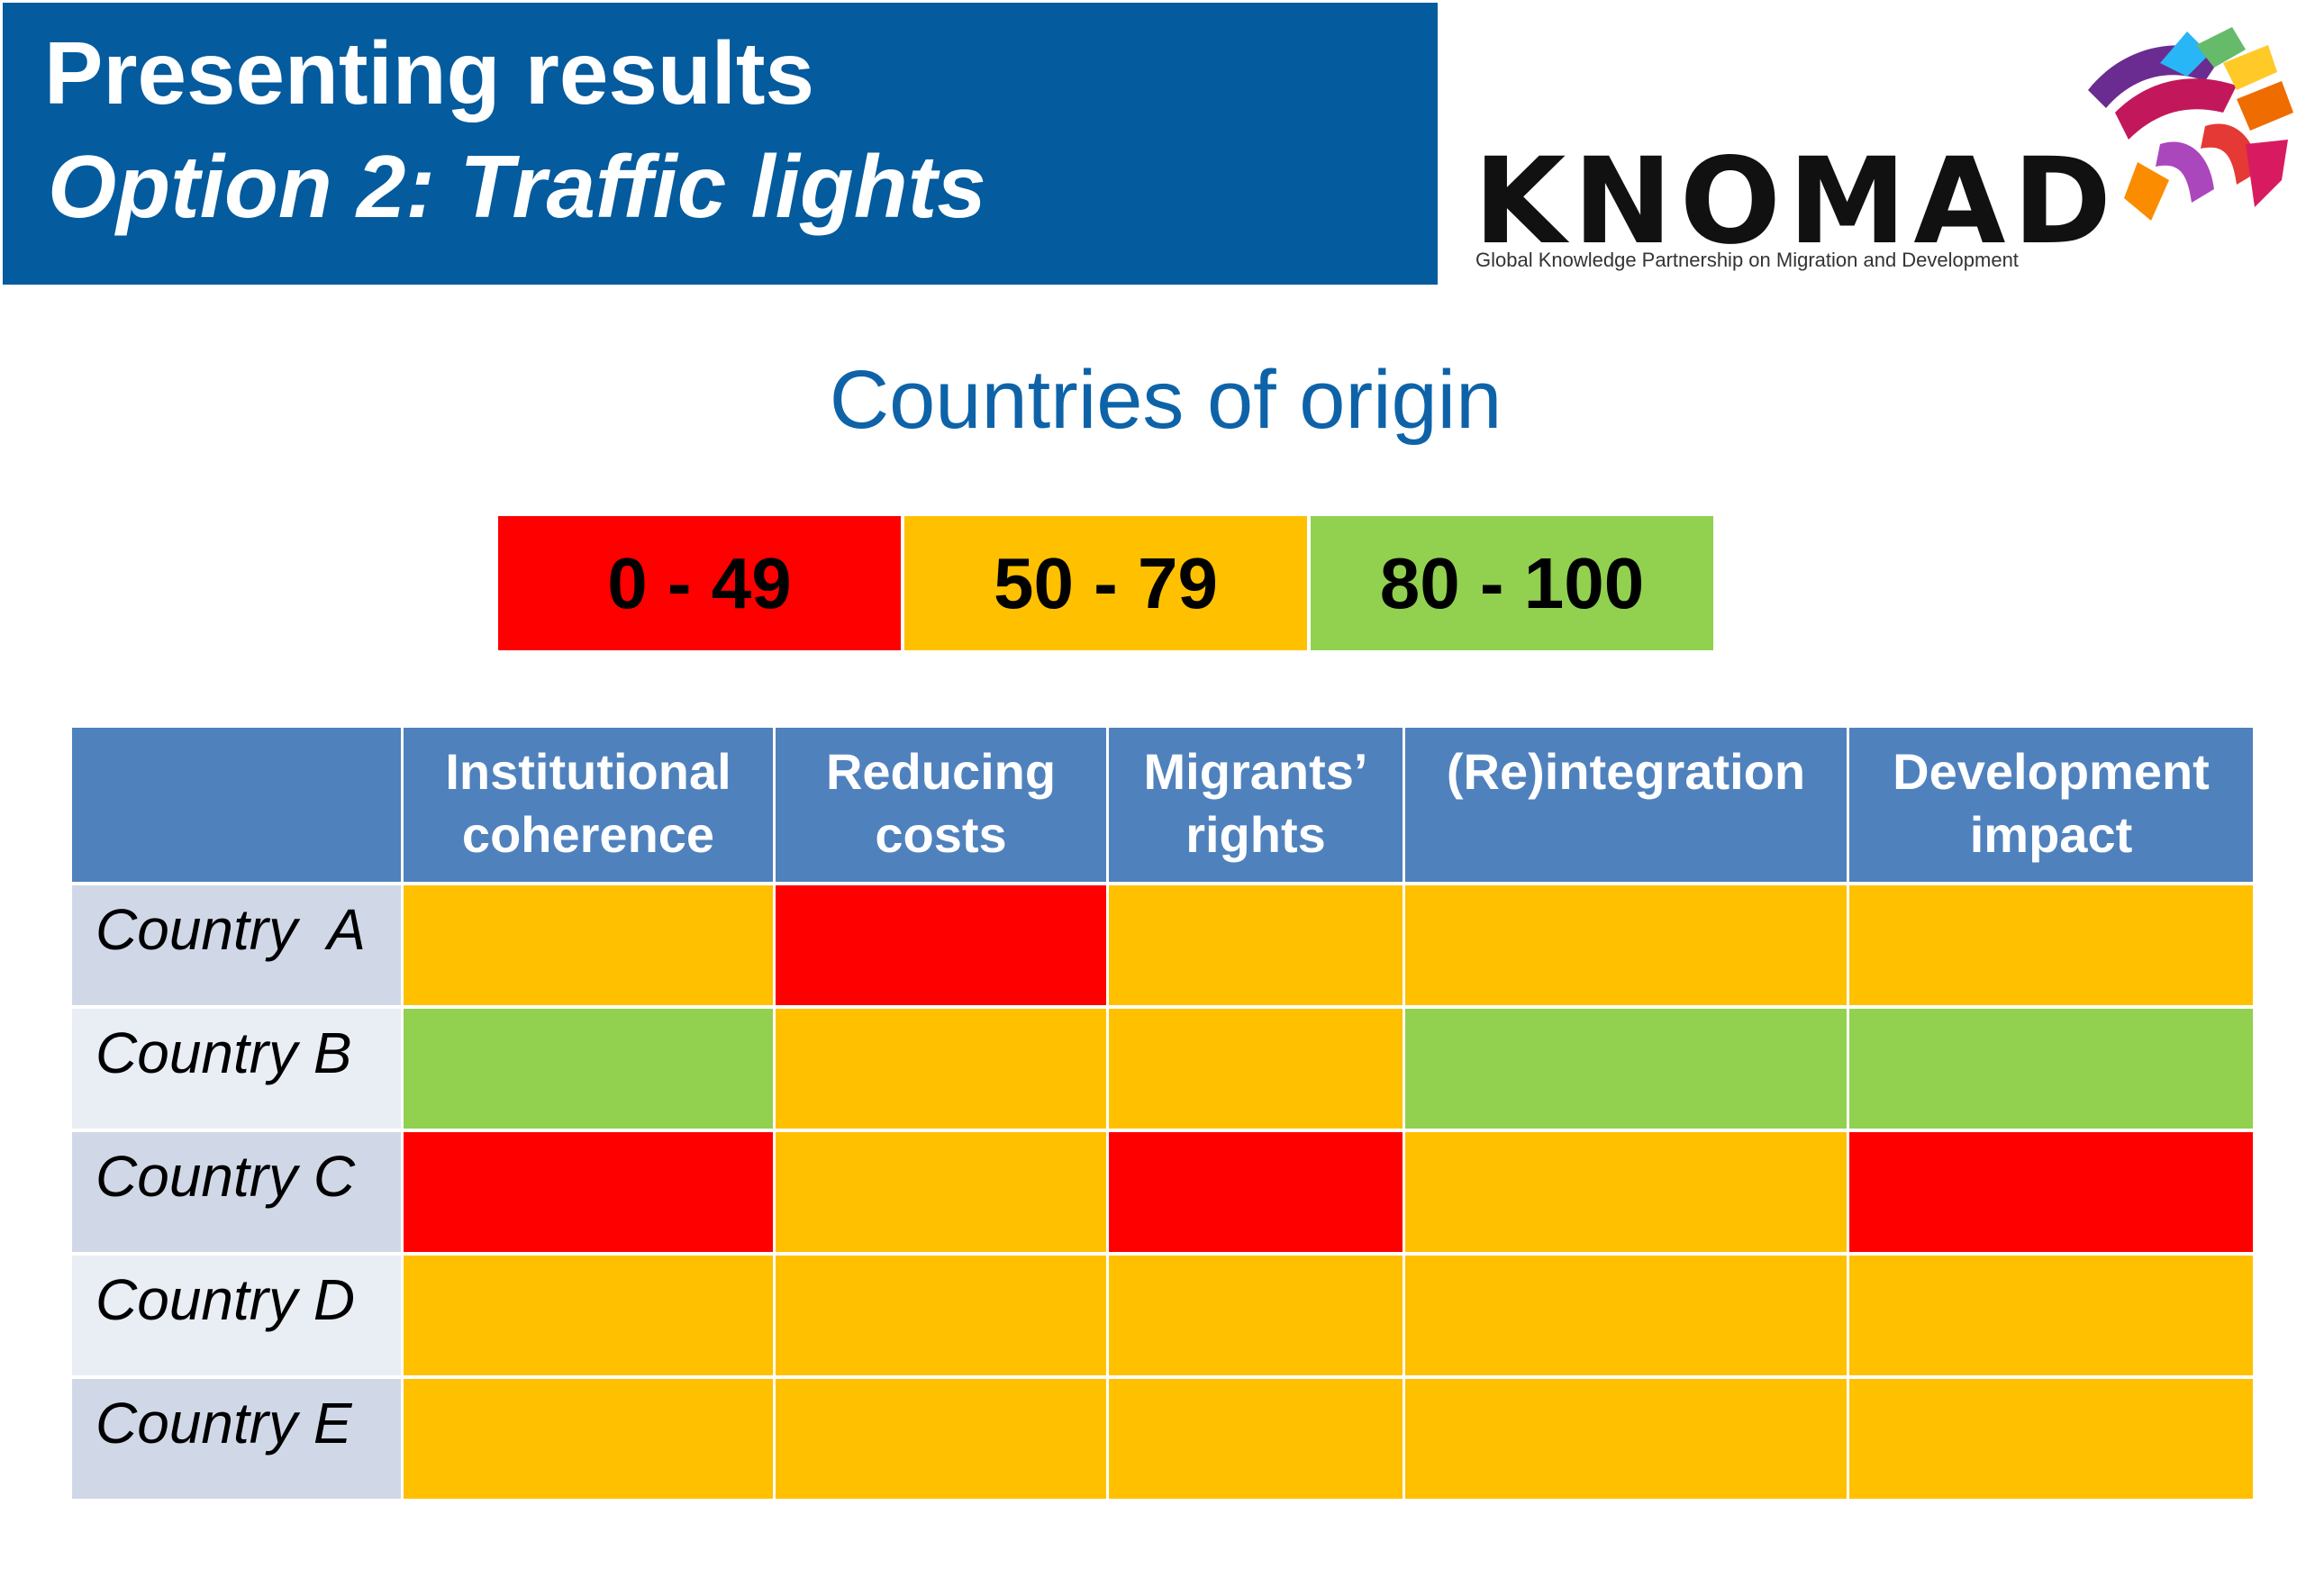  What do you see at coordinates (1256, 805) in the screenshot?
I see `column-header: Migrants’ rights` at bounding box center [1256, 805].